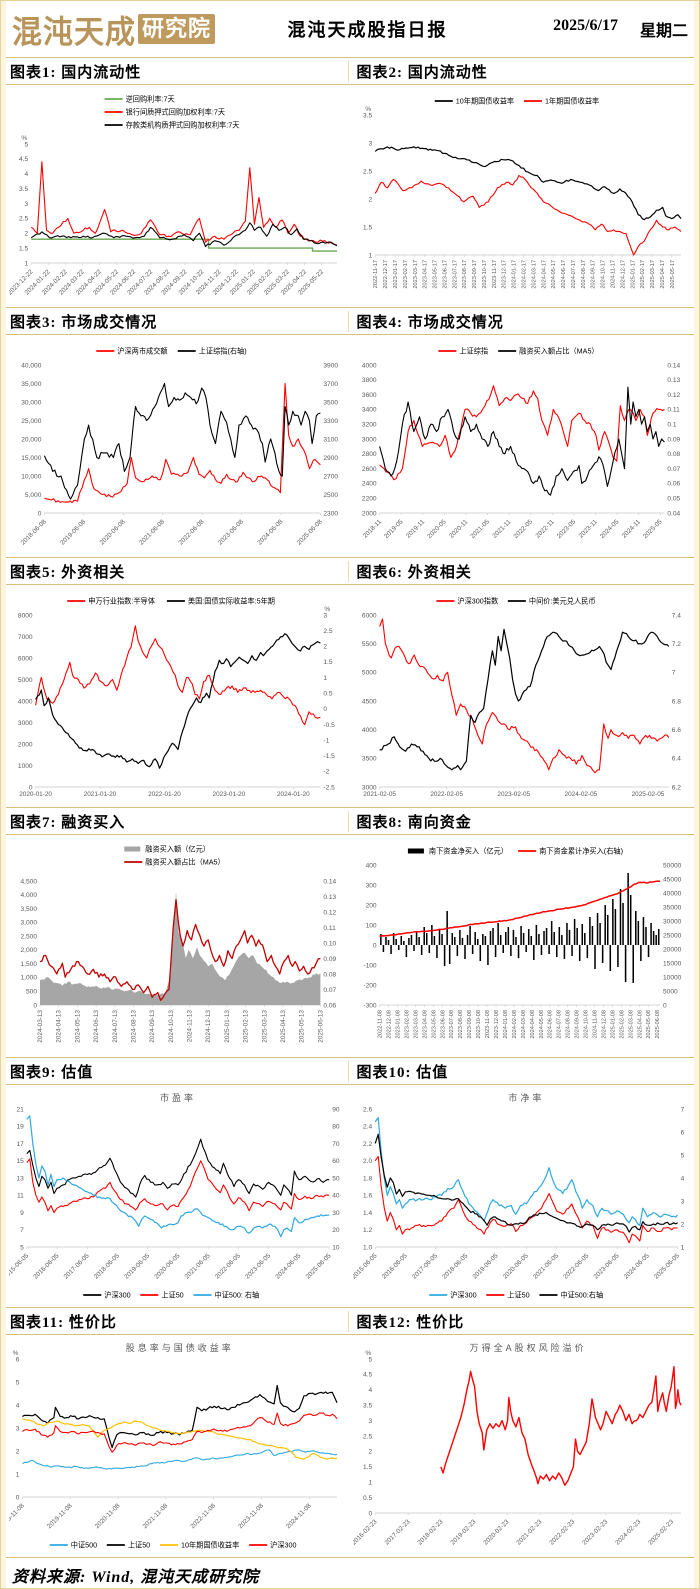 The height and width of the screenshot is (1589, 700). Describe the element at coordinates (369, 395) in the screenshot. I see `svg-text: 3600` at that location.